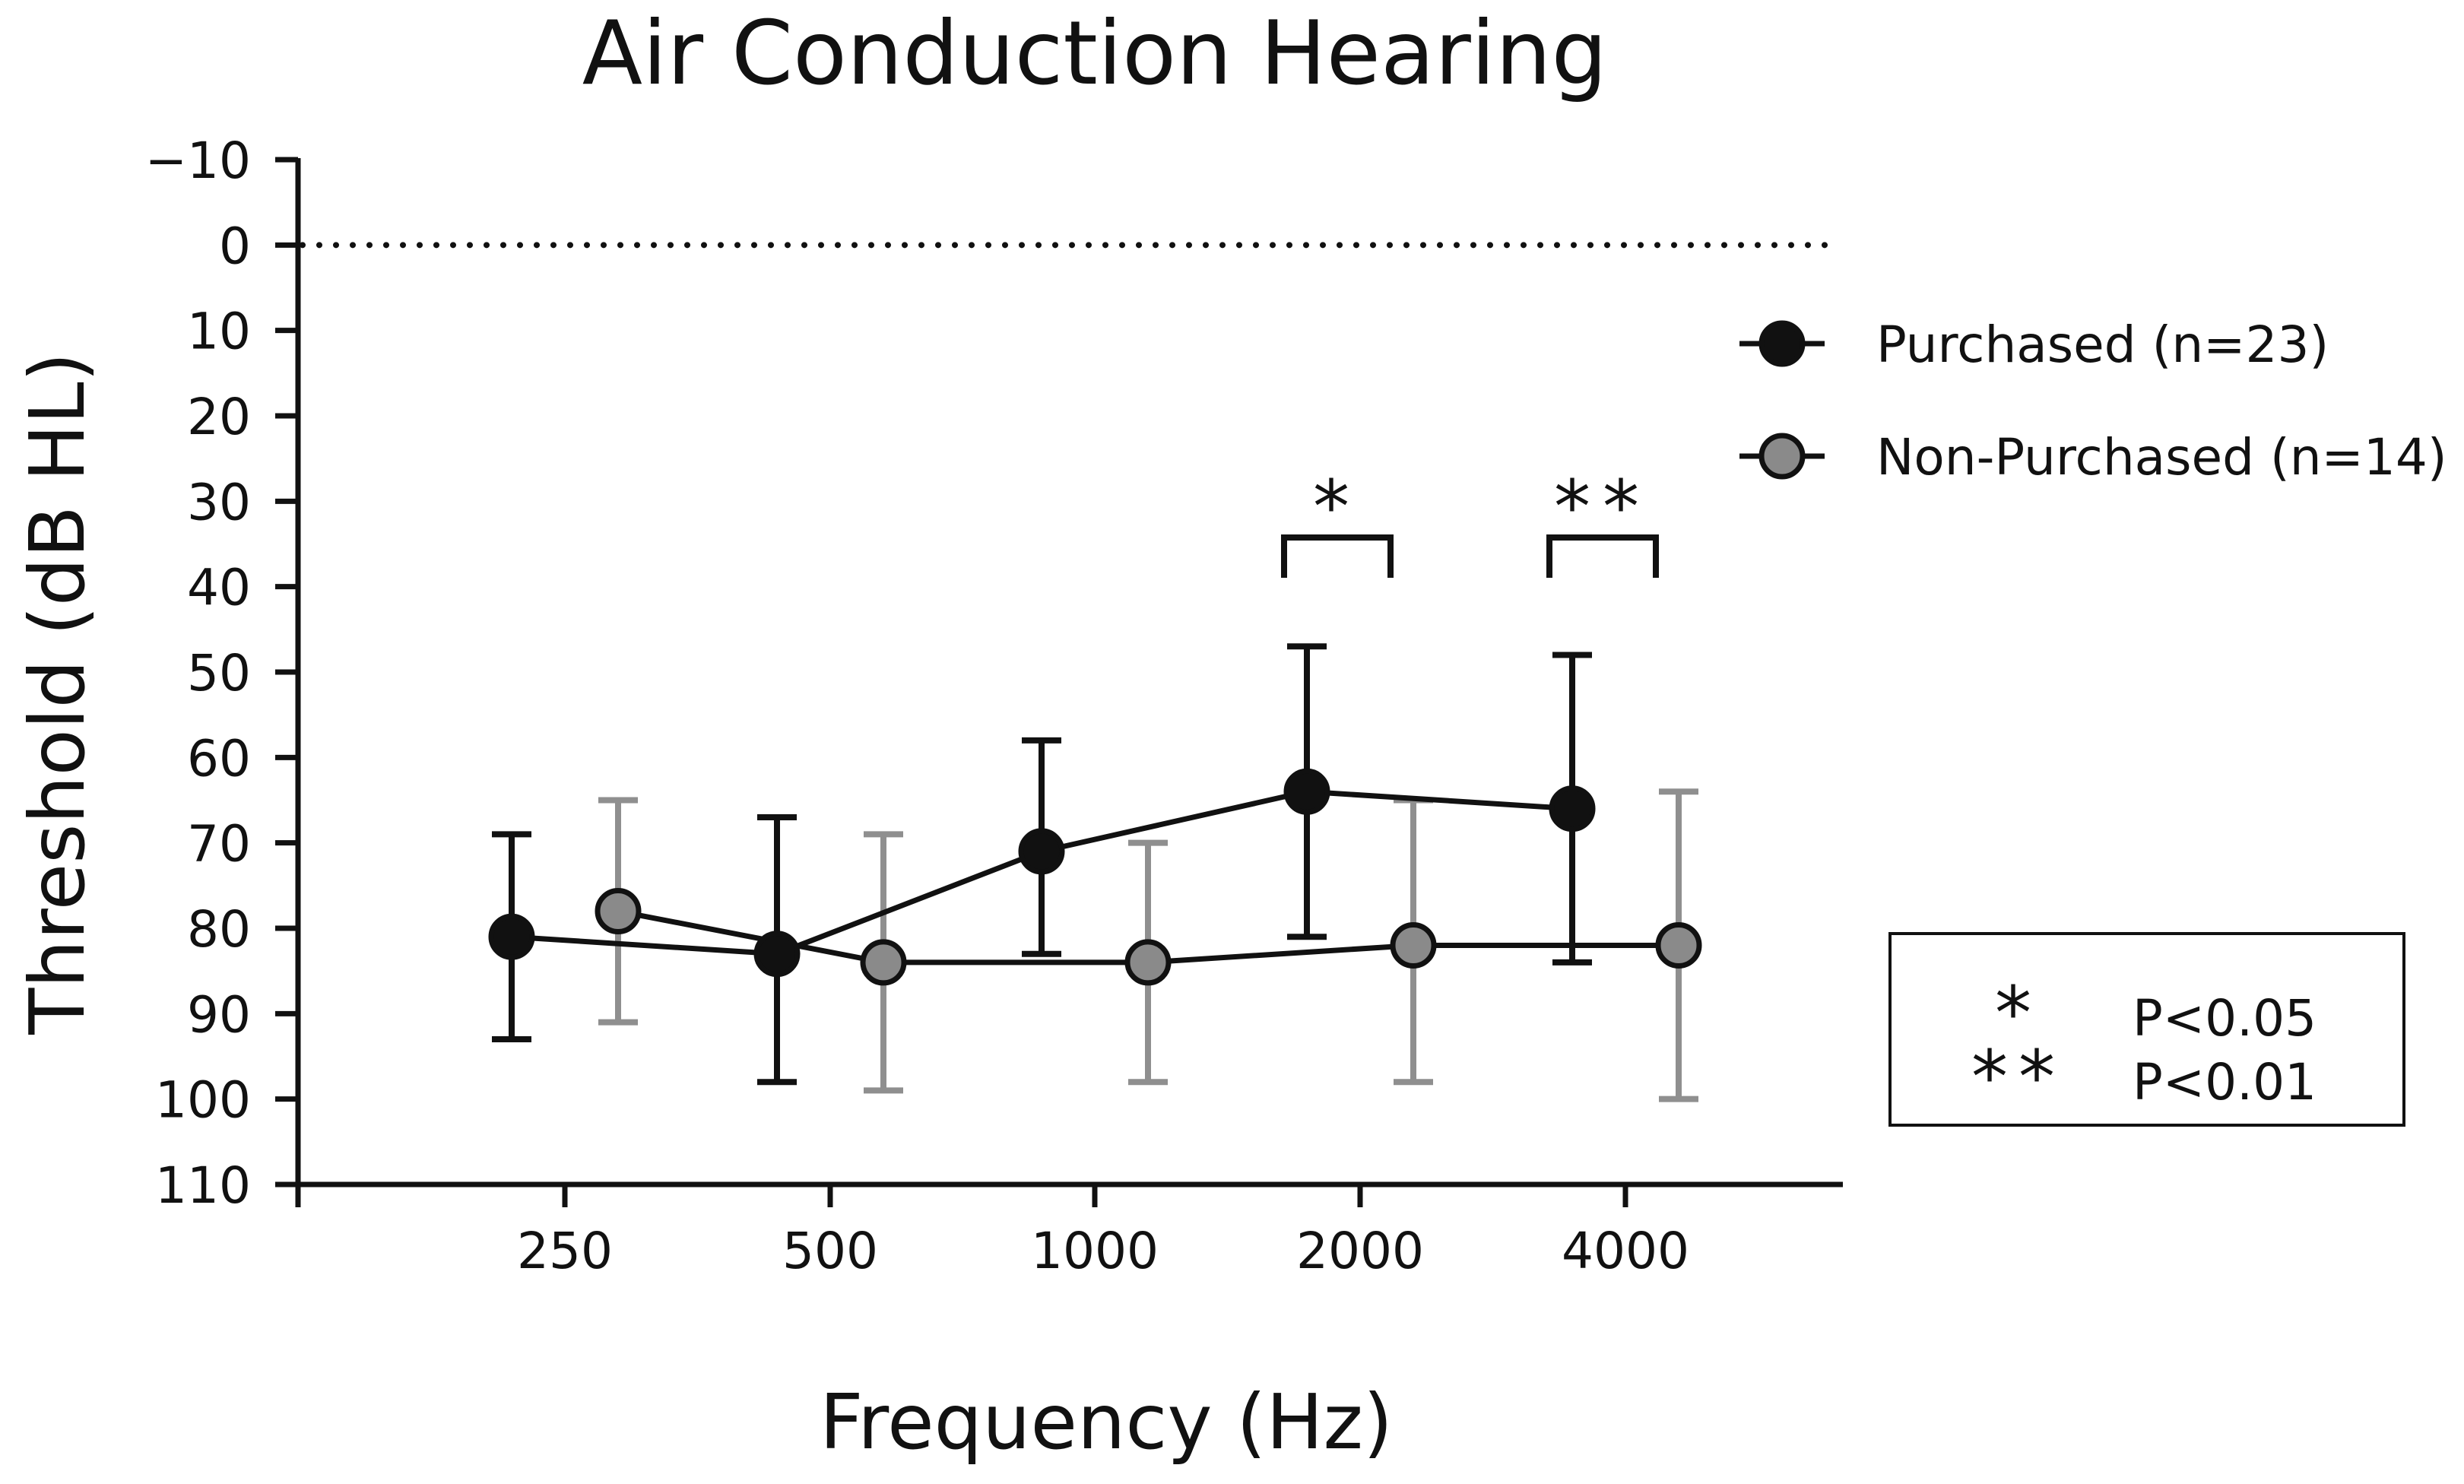  Describe the element at coordinates (219, 929) in the screenshot. I see `y-tick-label: 80` at that location.